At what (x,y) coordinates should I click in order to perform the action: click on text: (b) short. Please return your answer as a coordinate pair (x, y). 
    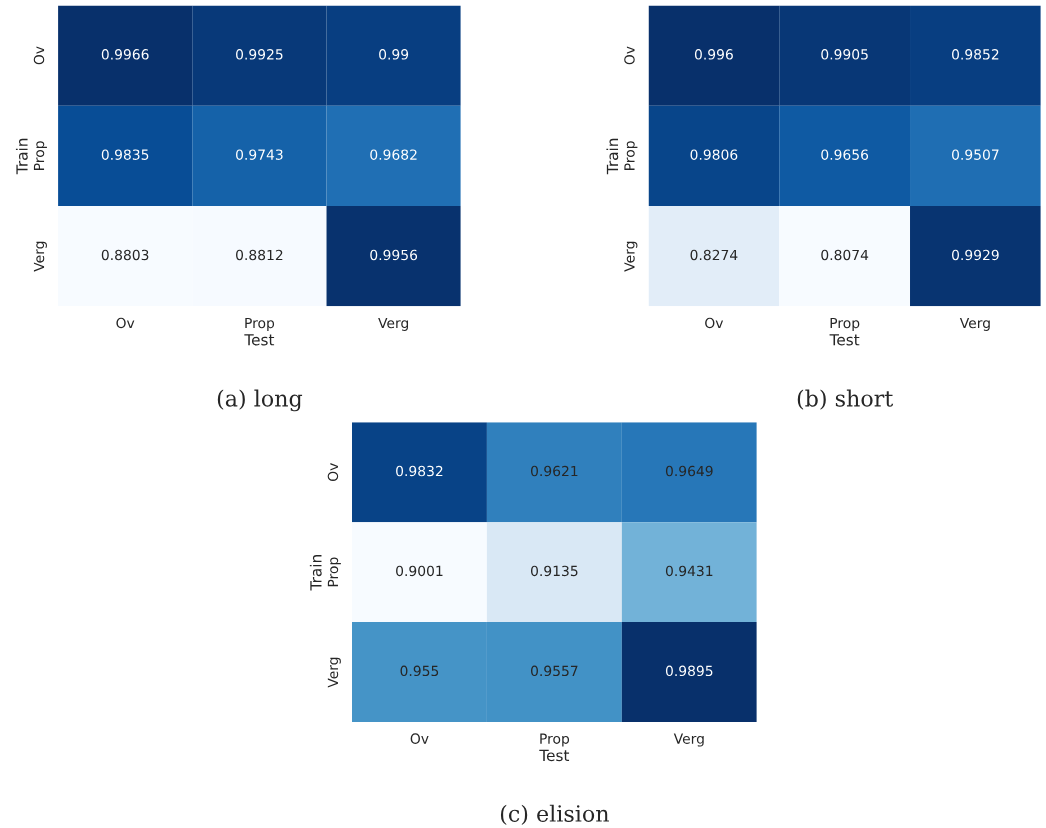
    Looking at the image, I should click on (845, 399).